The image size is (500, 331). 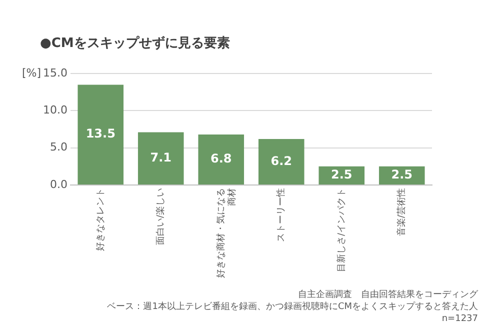 I want to click on text: n=1237, so click(x=460, y=319).